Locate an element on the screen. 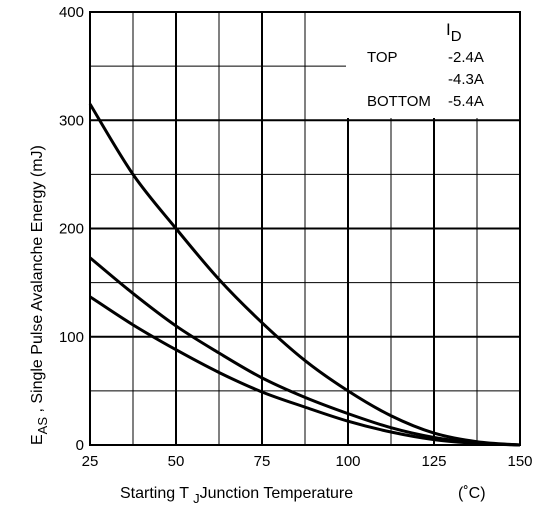 The width and height of the screenshot is (549, 508). x-tick-label: 25 is located at coordinates (90, 461).